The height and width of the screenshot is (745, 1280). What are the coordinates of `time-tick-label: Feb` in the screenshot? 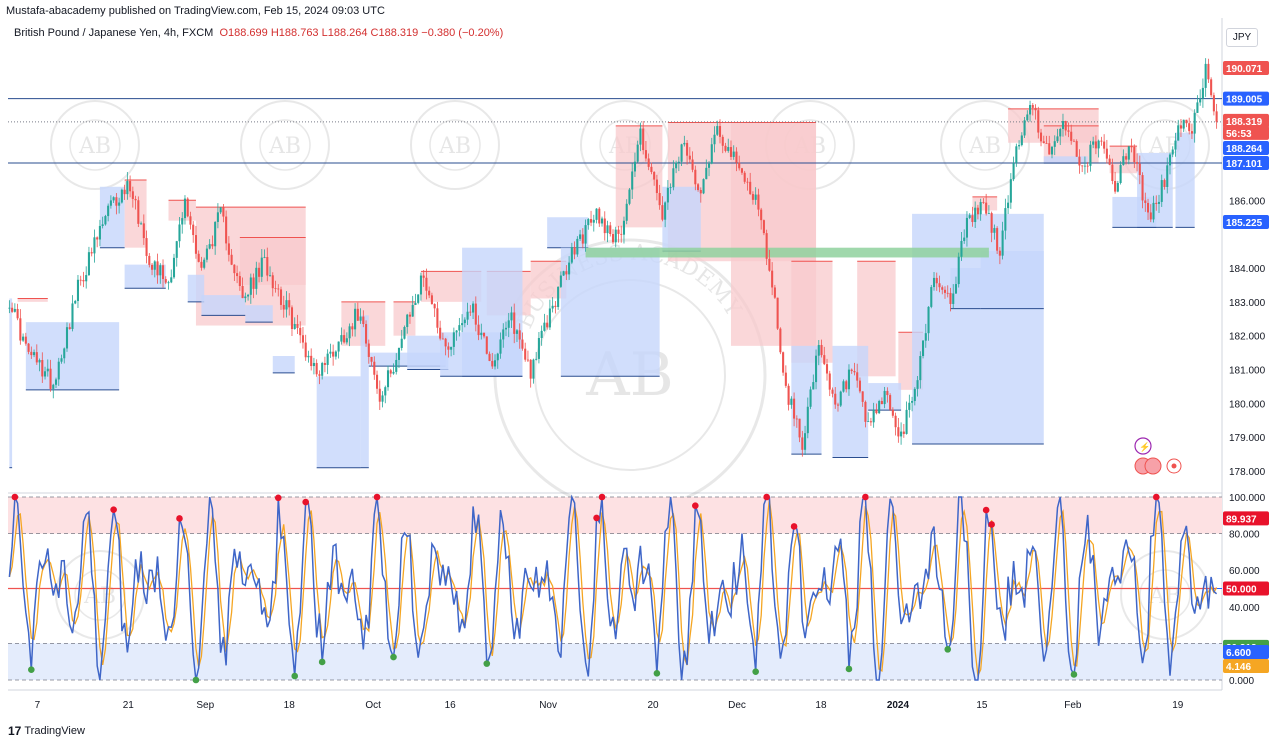 It's located at (1073, 705).